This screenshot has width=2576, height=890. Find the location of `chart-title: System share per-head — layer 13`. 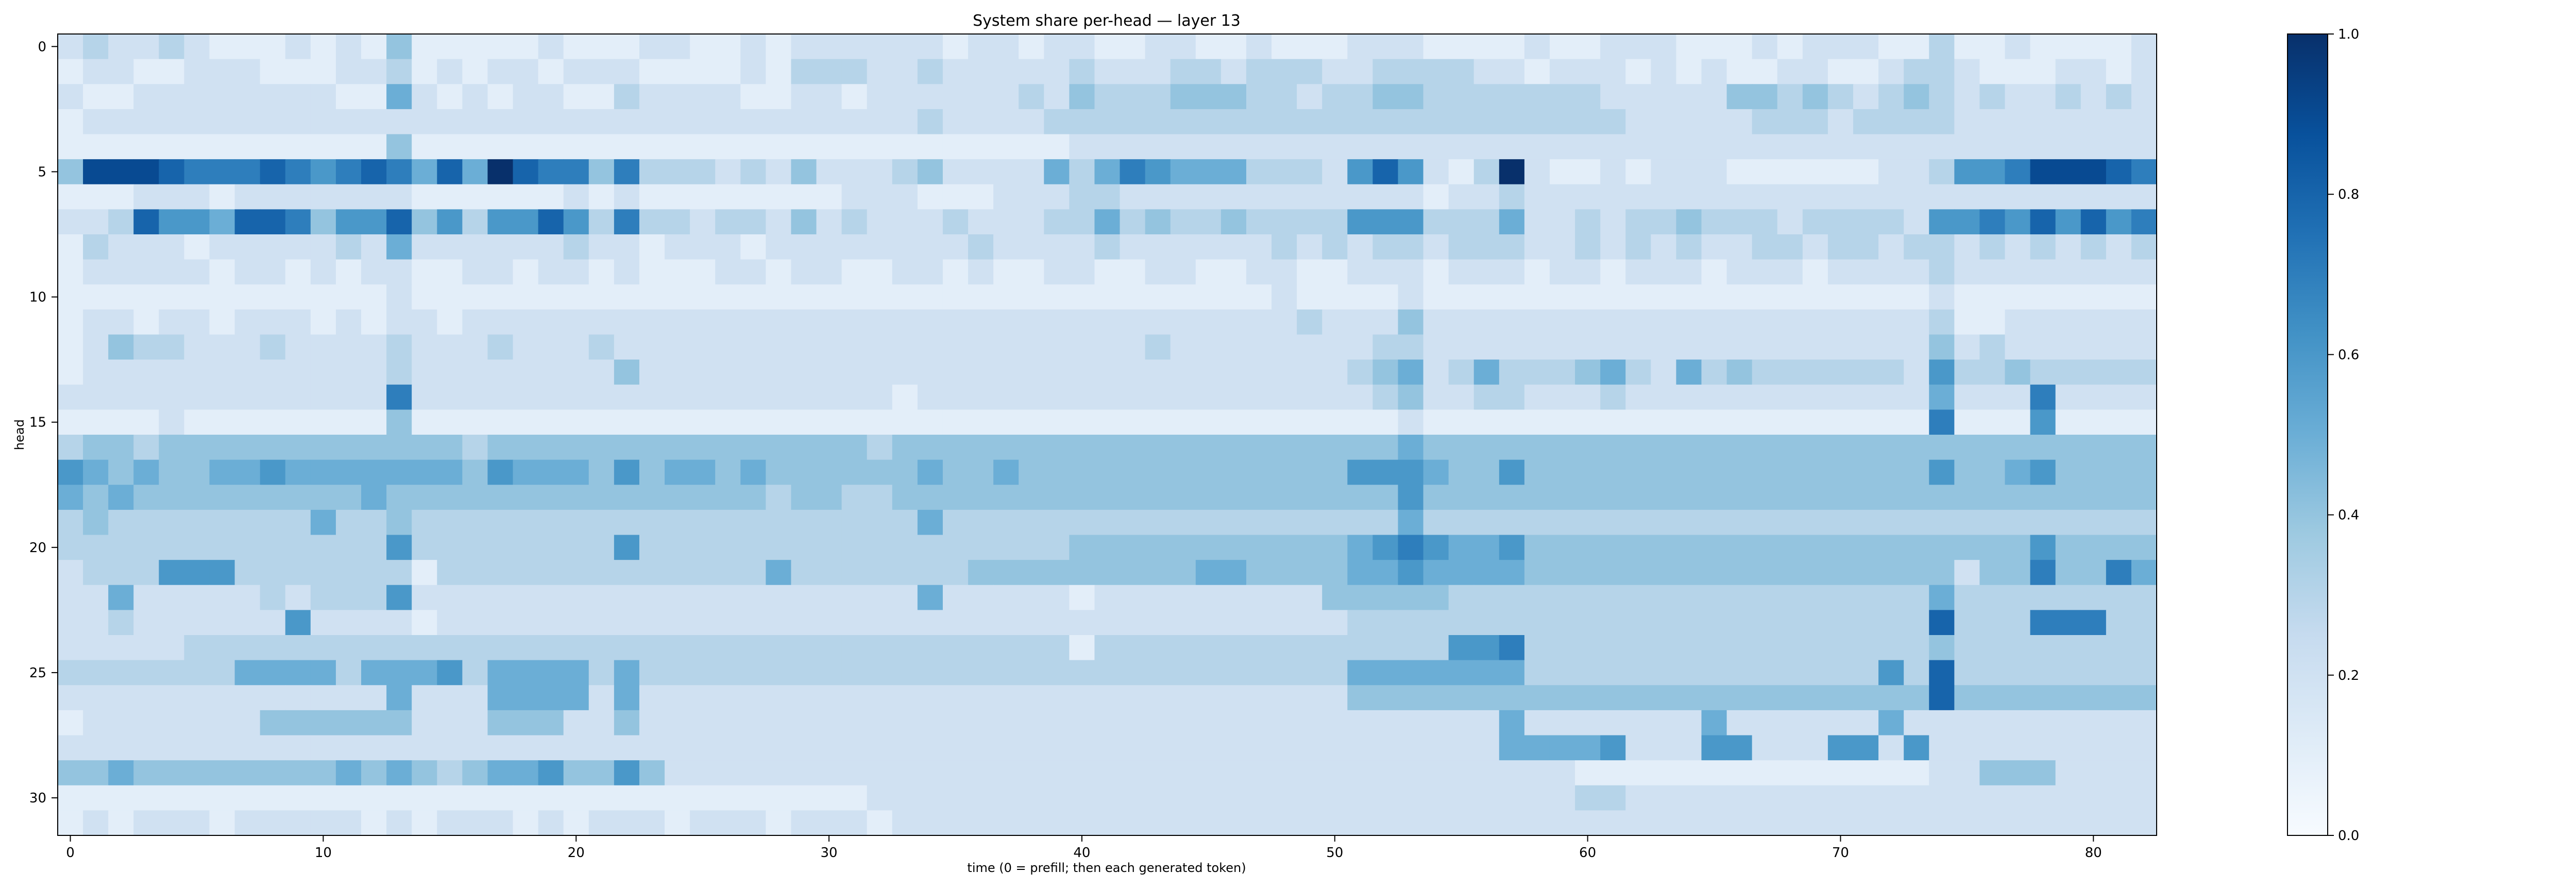

chart-title: System share per-head — layer 13 is located at coordinates (1107, 21).